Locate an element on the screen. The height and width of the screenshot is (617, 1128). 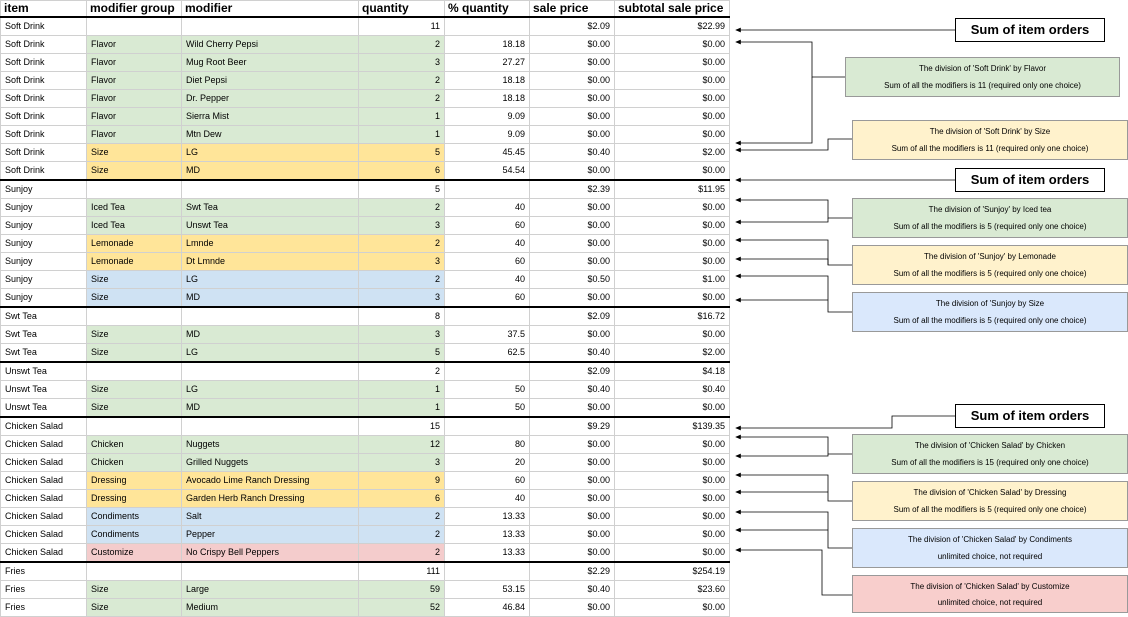
cell-modifier: Diet Pepsi is located at coordinates (270, 80).